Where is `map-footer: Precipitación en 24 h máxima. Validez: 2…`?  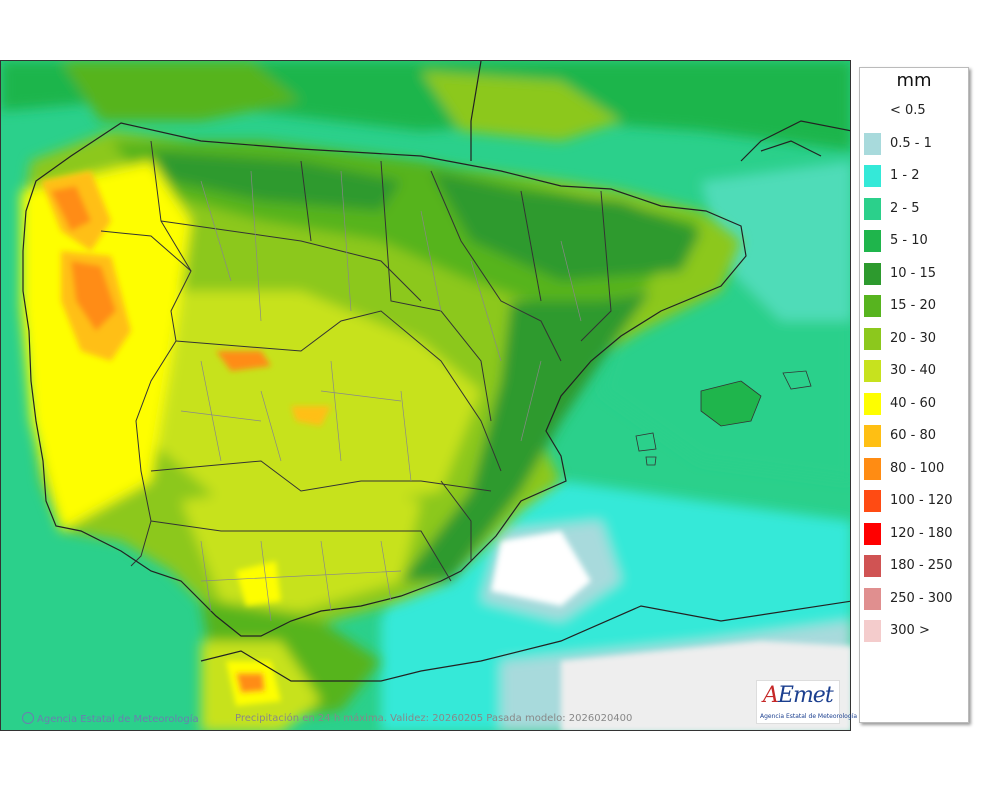
map-footer: Precipitación en 24 h máxima. Validez: 2… is located at coordinates (434, 718).